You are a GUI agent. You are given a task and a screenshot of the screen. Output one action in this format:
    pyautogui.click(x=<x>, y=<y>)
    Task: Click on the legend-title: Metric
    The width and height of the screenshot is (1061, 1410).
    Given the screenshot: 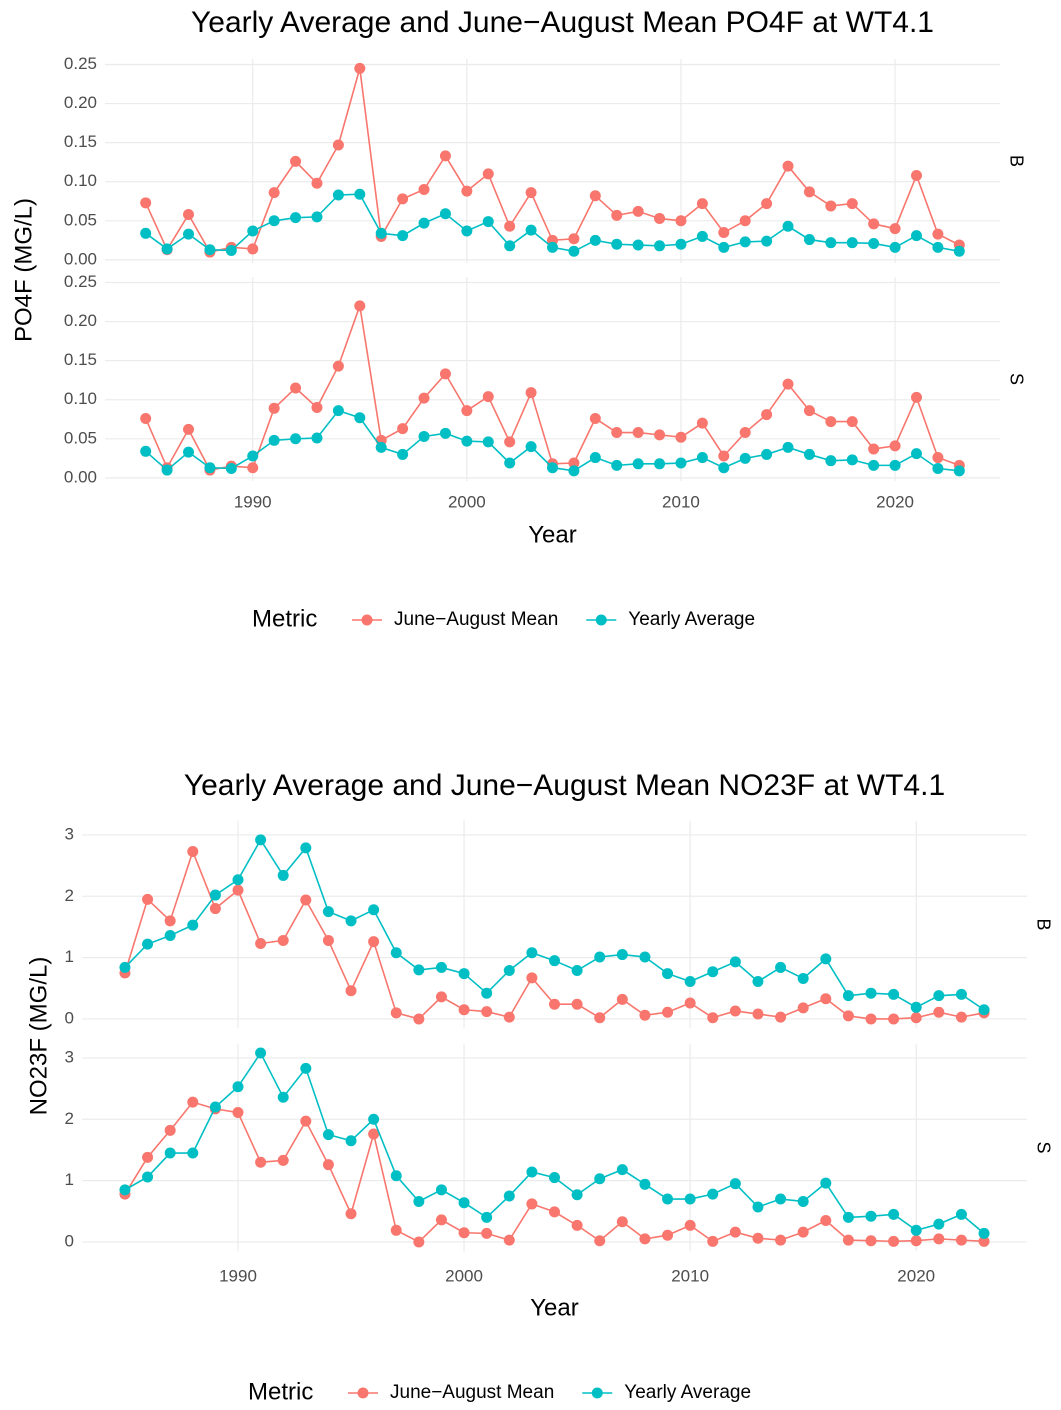 What is the action you would take?
    pyautogui.click(x=284, y=618)
    